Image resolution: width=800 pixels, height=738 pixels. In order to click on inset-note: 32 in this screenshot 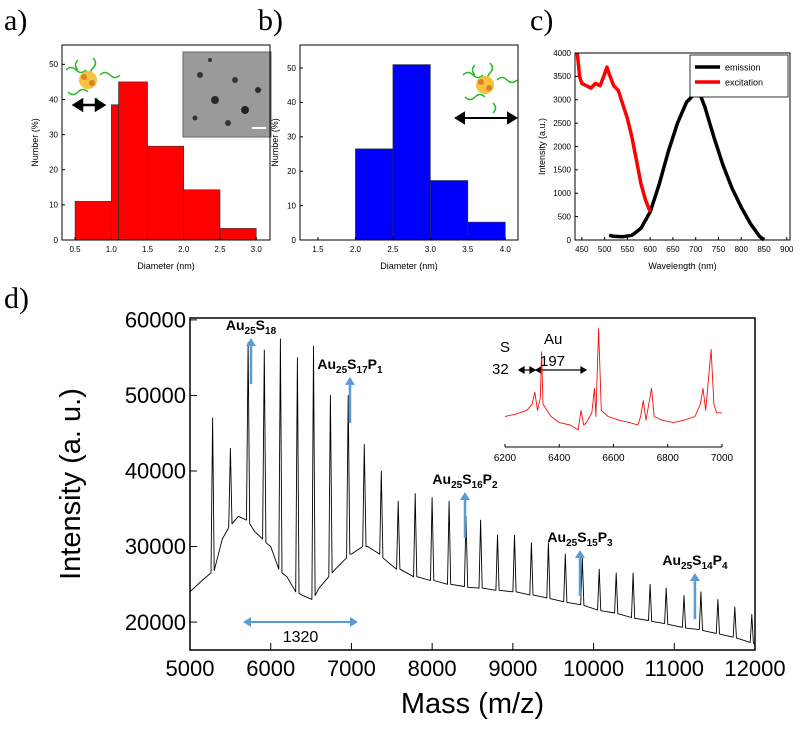, I will do `click(500, 369)`.